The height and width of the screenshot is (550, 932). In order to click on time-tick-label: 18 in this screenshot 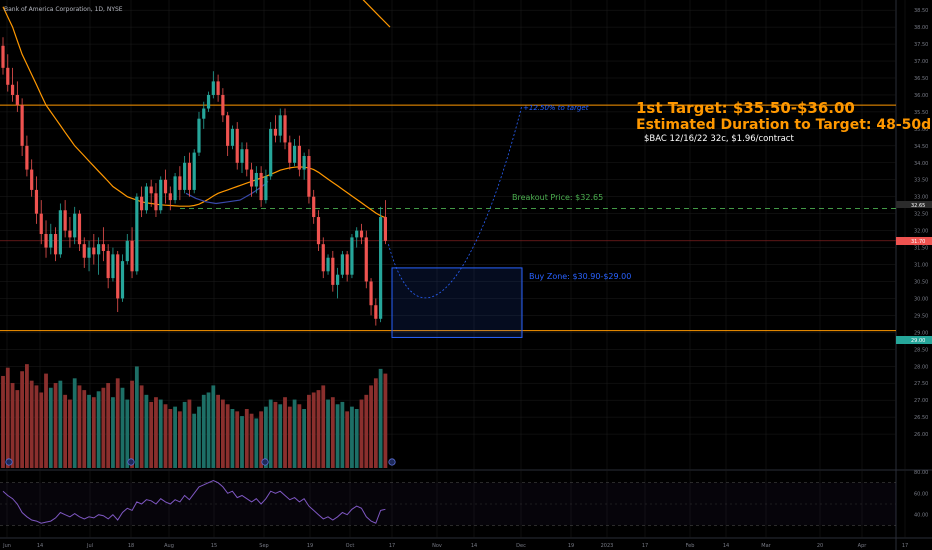, I will do `click(131, 546)`.